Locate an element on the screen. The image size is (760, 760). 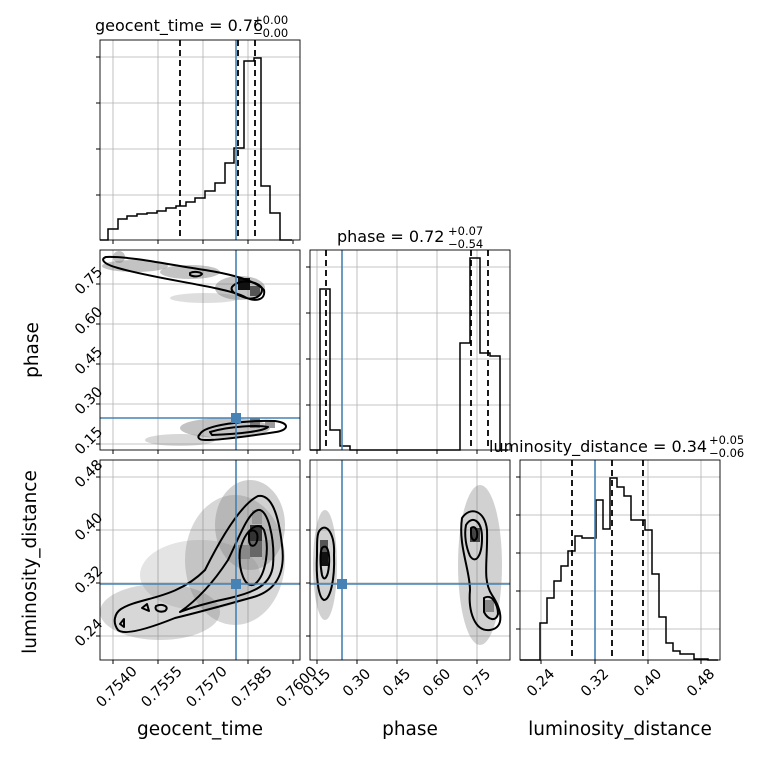
y-axis-label: luminosity_distance is located at coordinates (30, 562).